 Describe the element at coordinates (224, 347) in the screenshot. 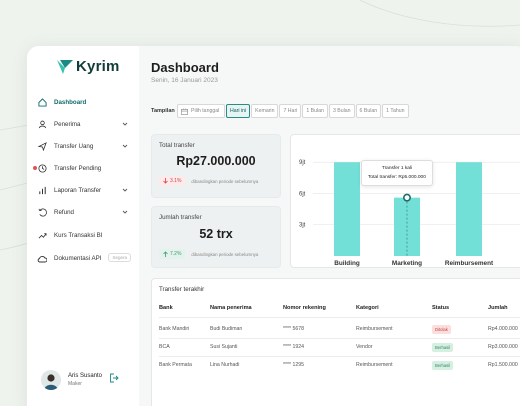

I see `cell-name: Susi Sujanti` at that location.